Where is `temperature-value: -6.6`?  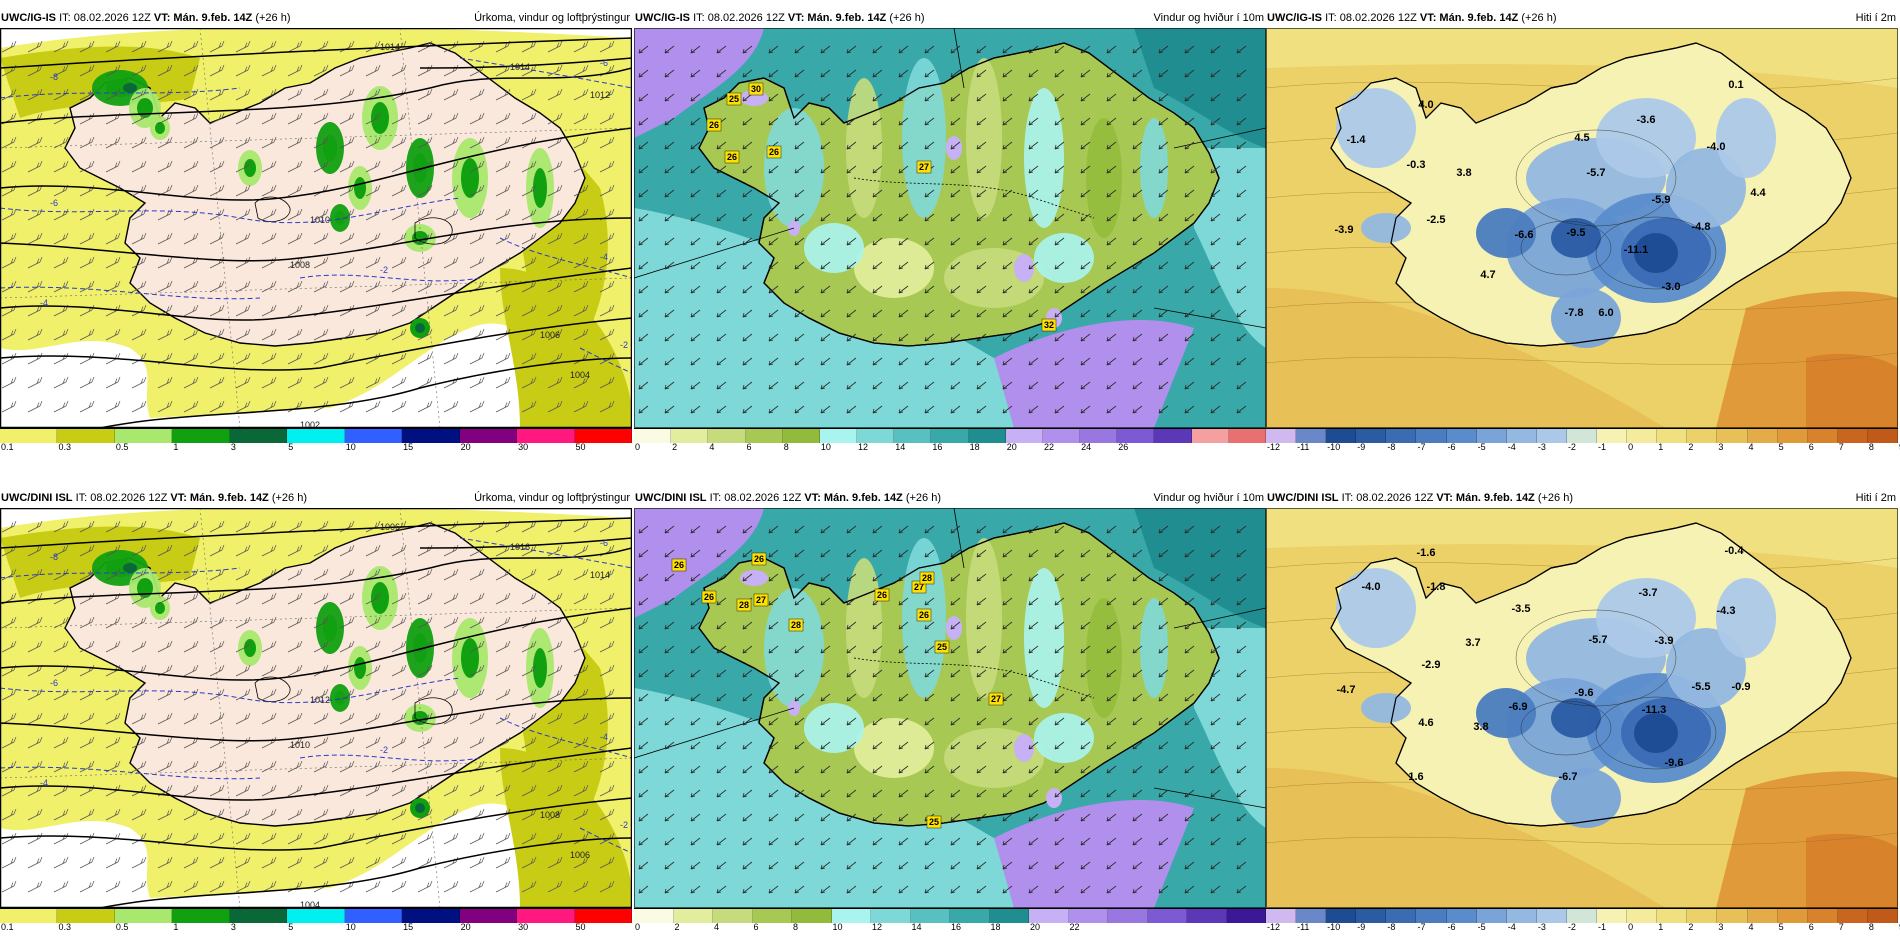 temperature-value: -6.6 is located at coordinates (1524, 235).